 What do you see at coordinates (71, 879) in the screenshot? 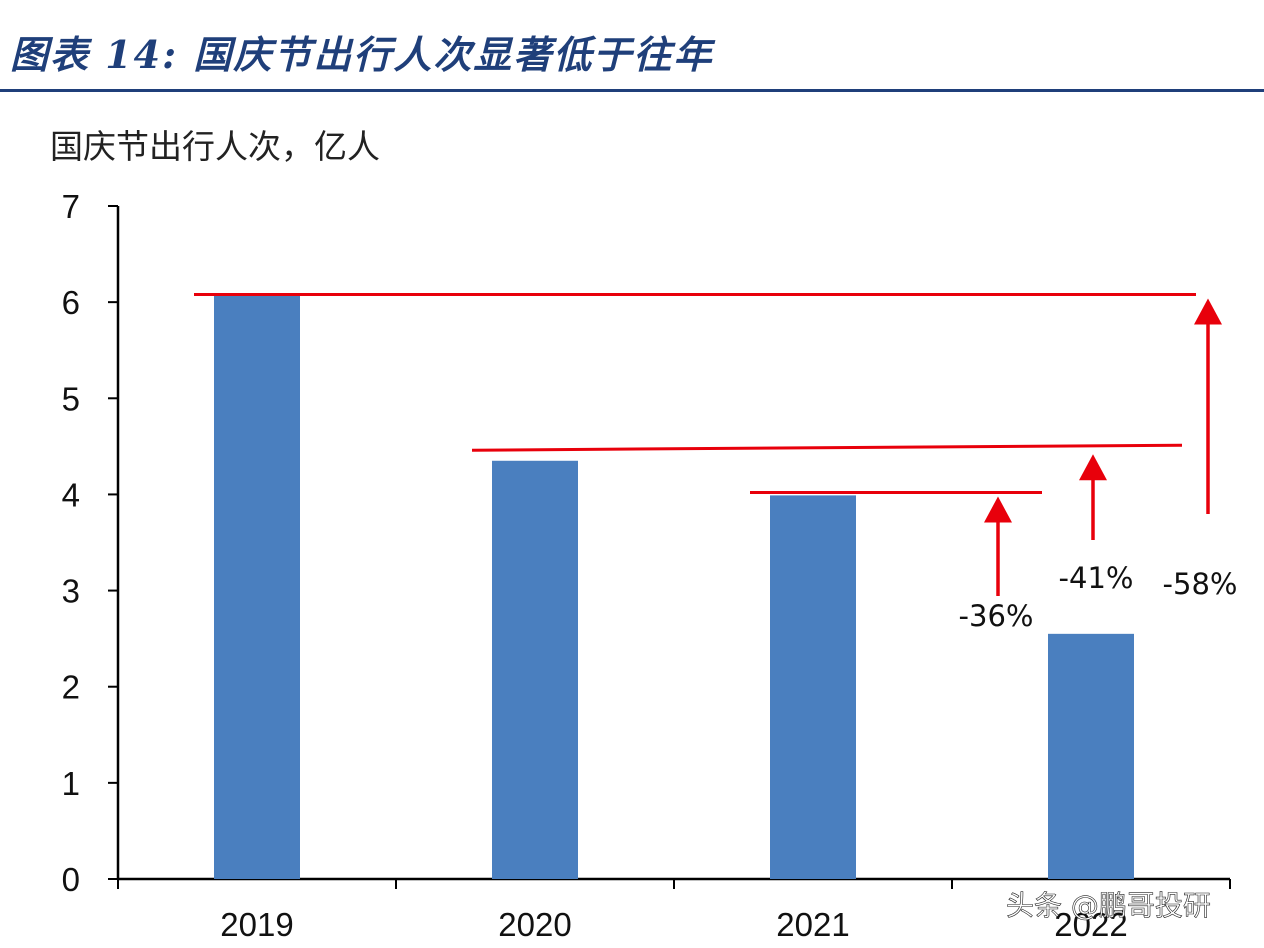
I see `y-tick-label: 0` at bounding box center [71, 879].